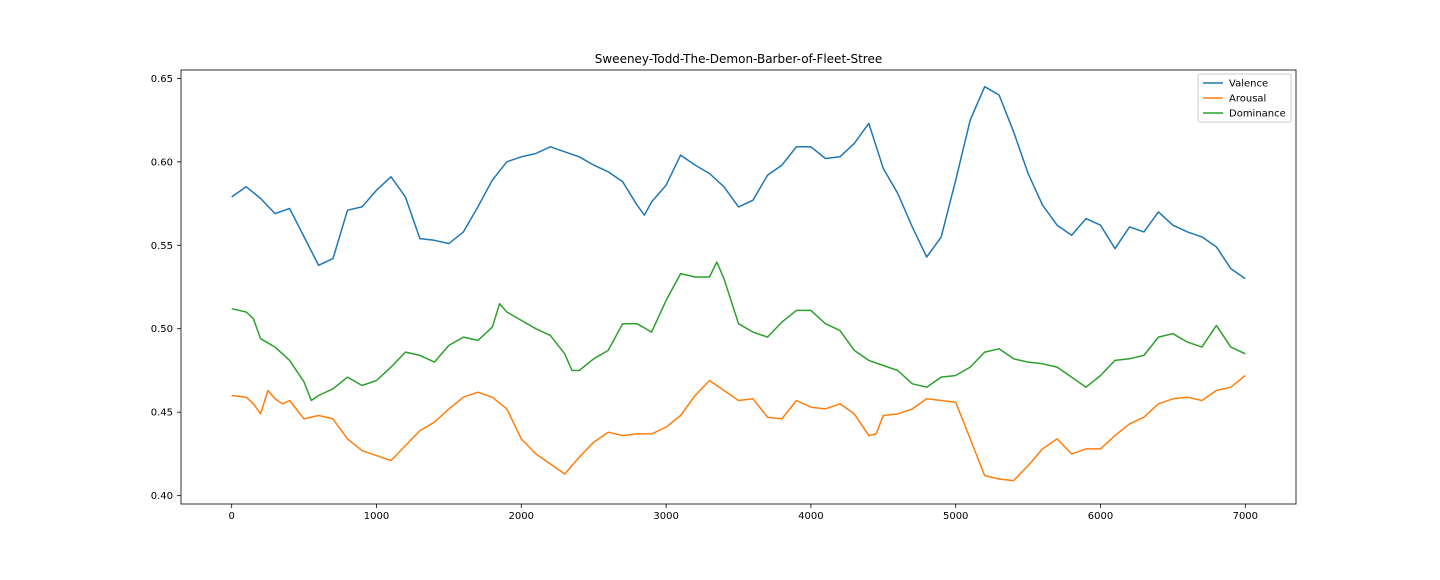 This screenshot has height=580, width=1440. Describe the element at coordinates (162, 246) in the screenshot. I see `y-tick-label: 0.55` at that location.